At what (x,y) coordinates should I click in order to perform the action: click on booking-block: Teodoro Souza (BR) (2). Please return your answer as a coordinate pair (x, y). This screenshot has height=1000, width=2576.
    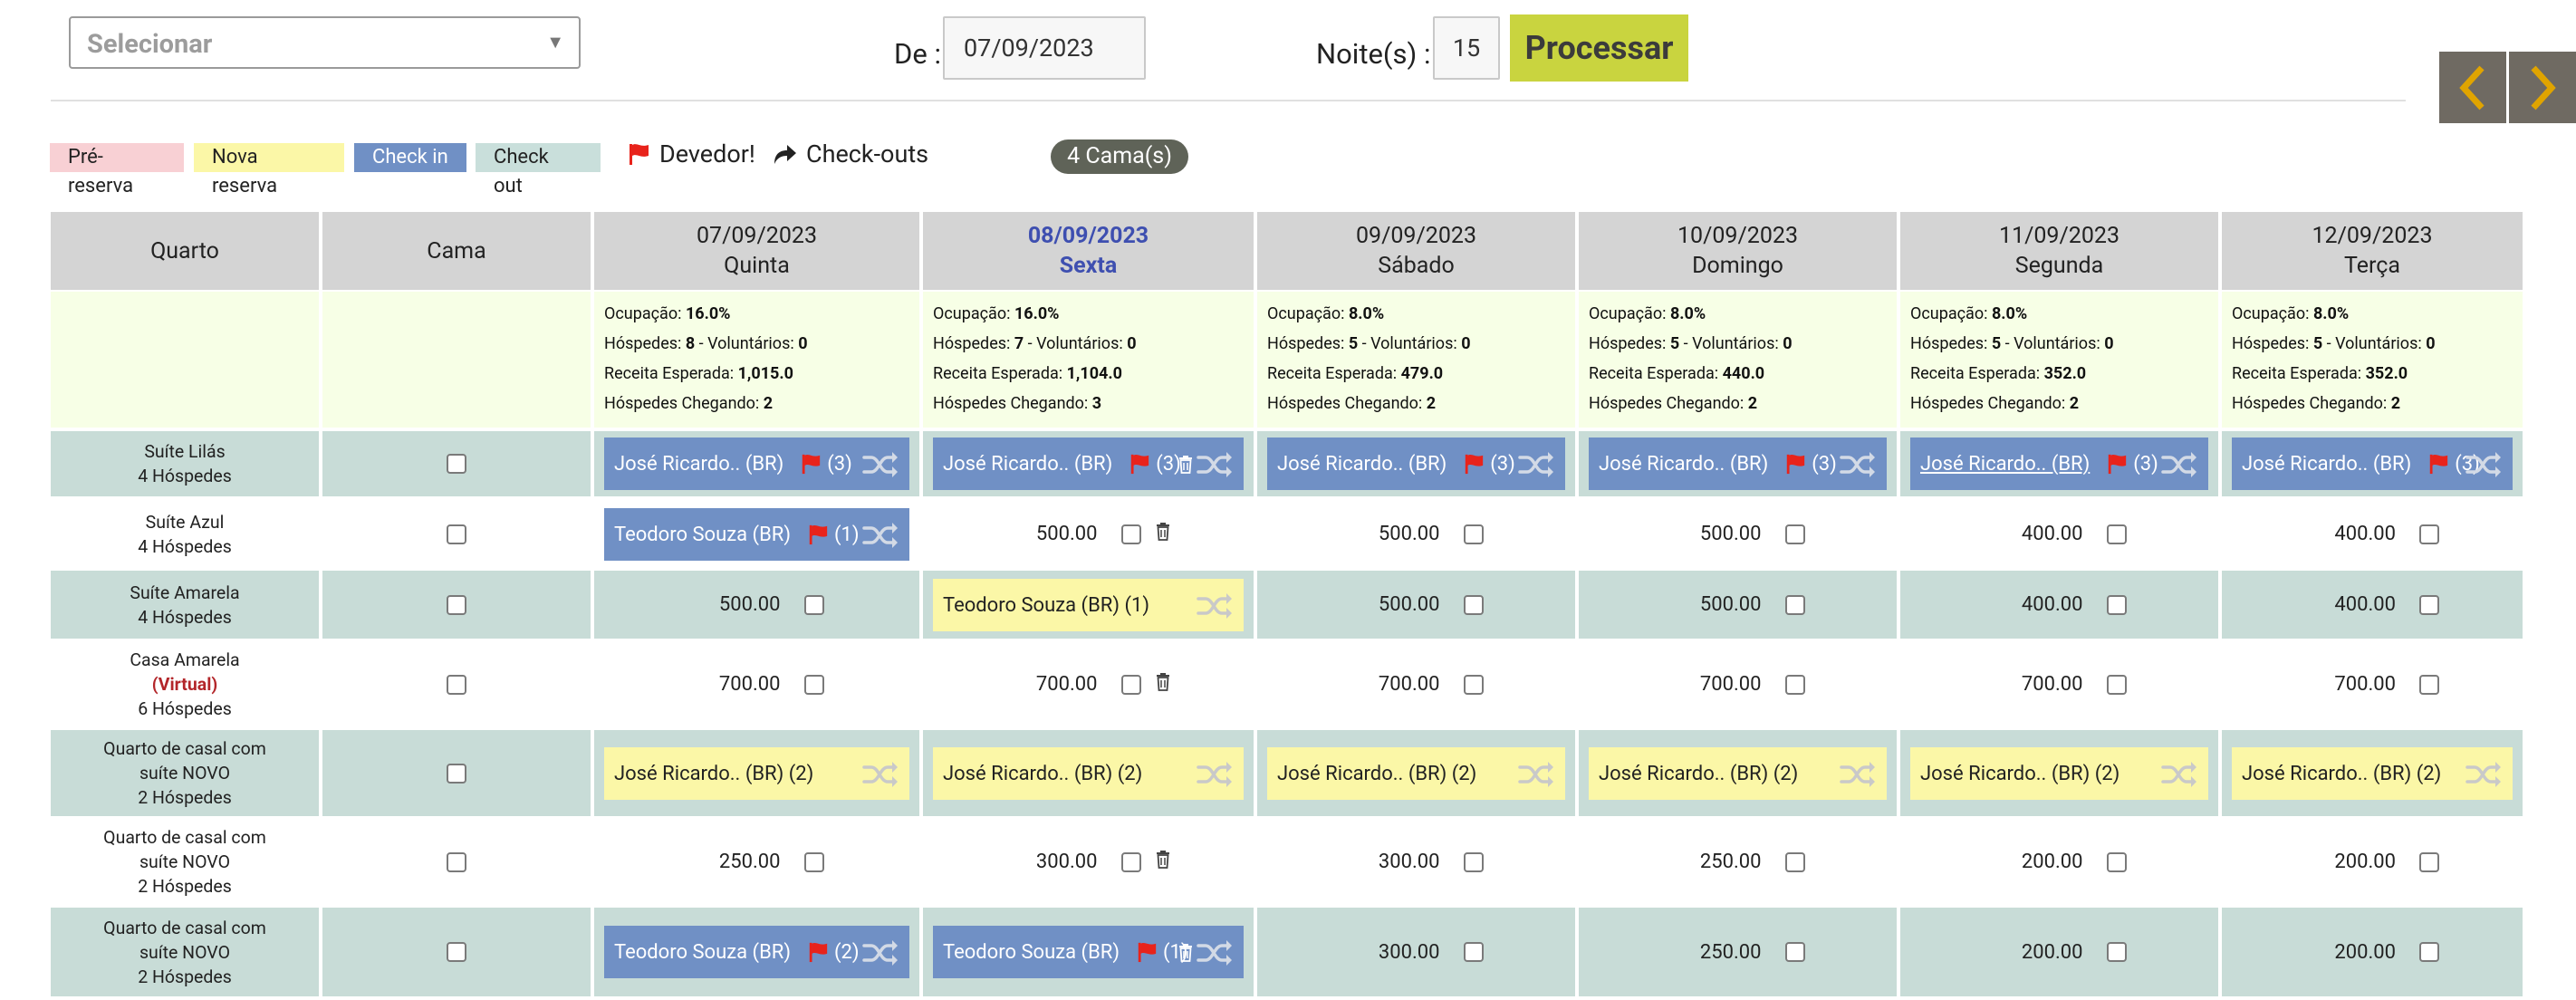
    Looking at the image, I should click on (756, 952).